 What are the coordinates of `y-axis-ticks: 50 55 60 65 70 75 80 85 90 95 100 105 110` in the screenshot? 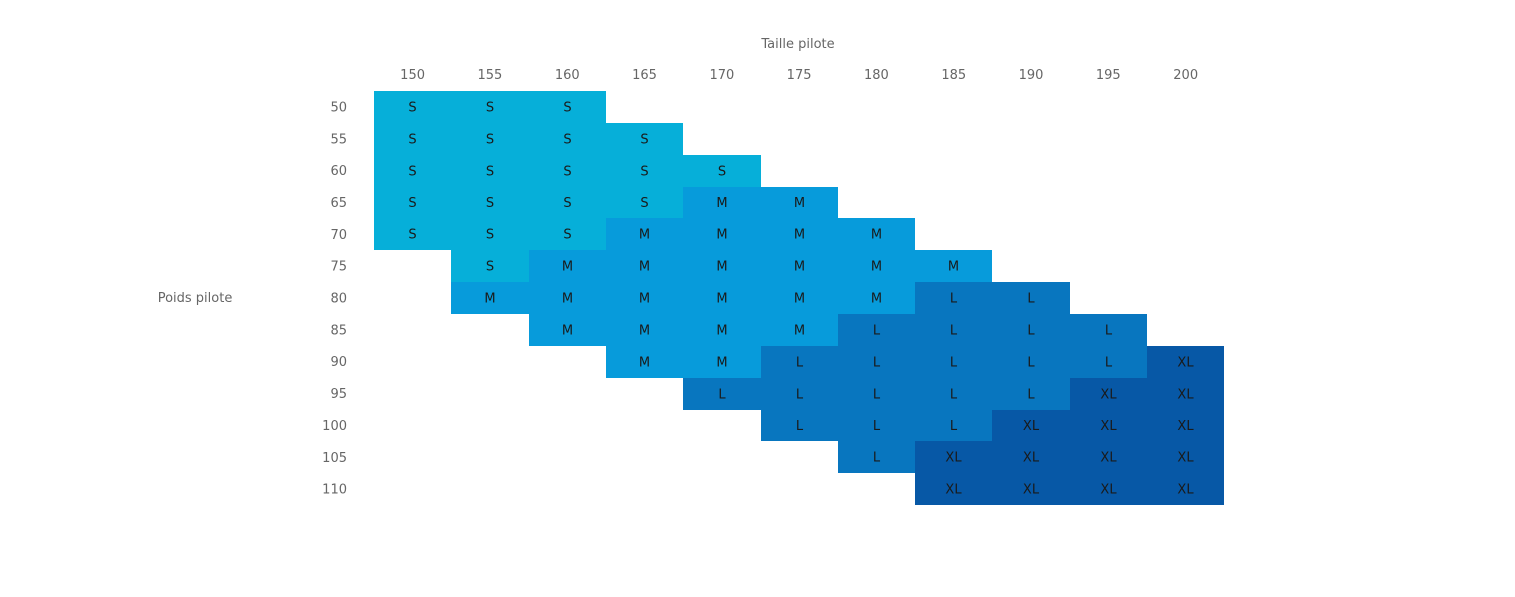 It's located at (334, 298).